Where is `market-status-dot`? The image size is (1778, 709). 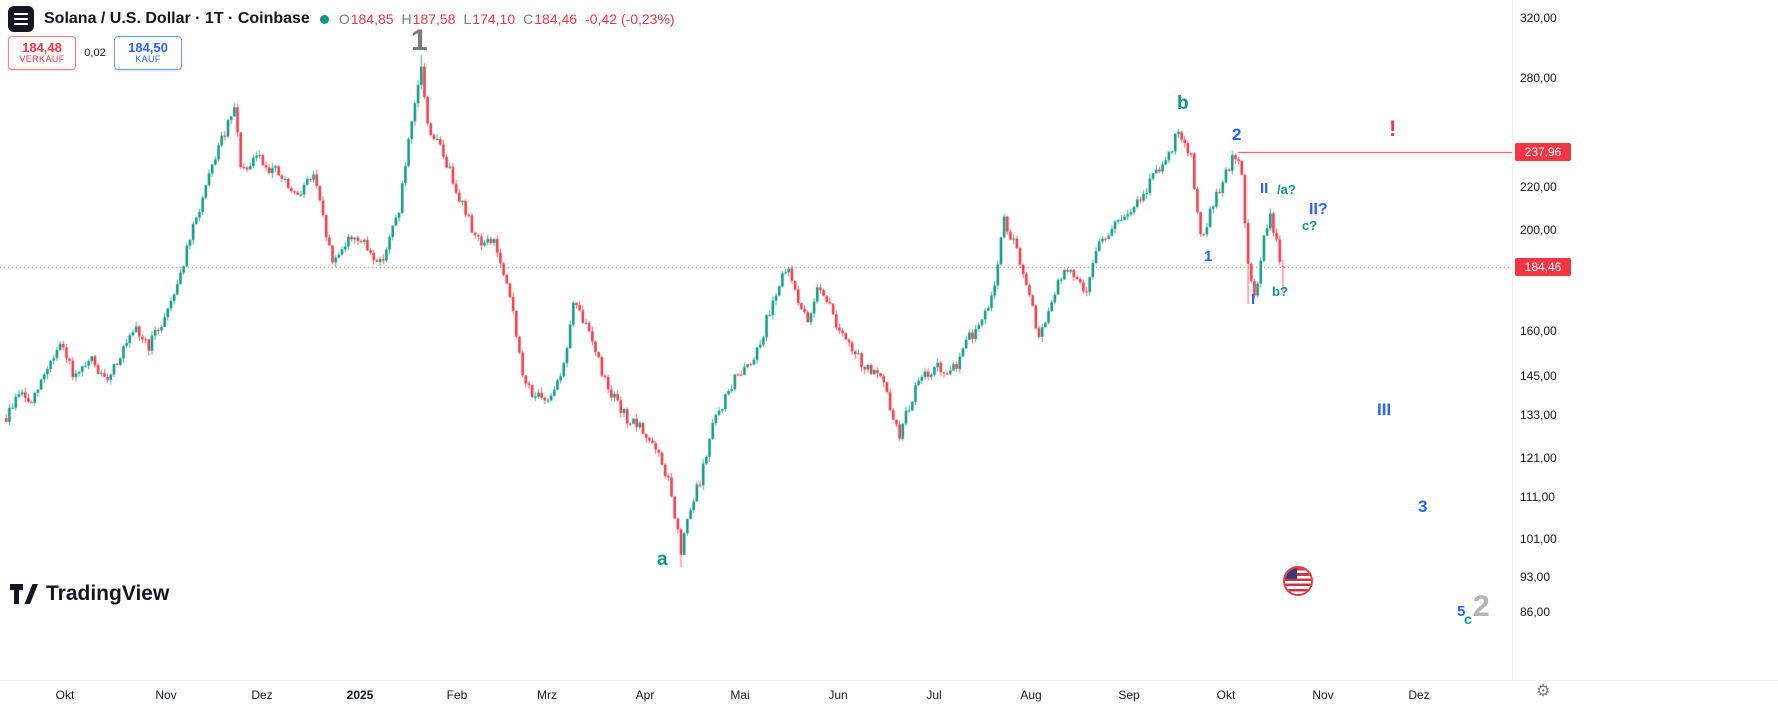
market-status-dot is located at coordinates (324, 19).